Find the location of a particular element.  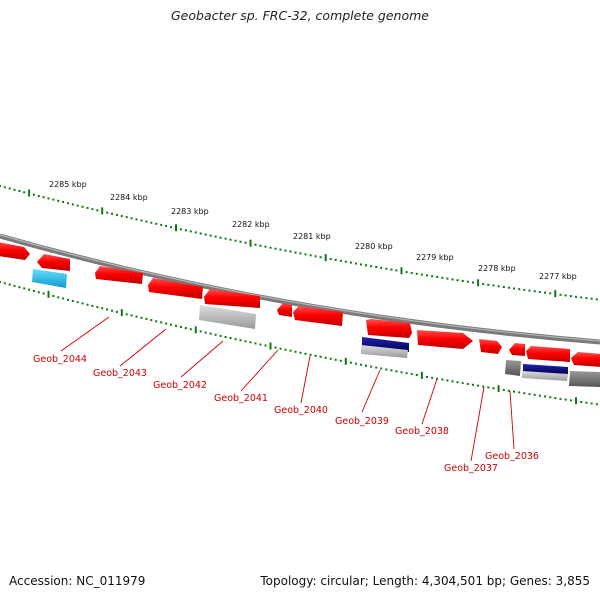

gene-label: Geob_2043 is located at coordinates (120, 373).